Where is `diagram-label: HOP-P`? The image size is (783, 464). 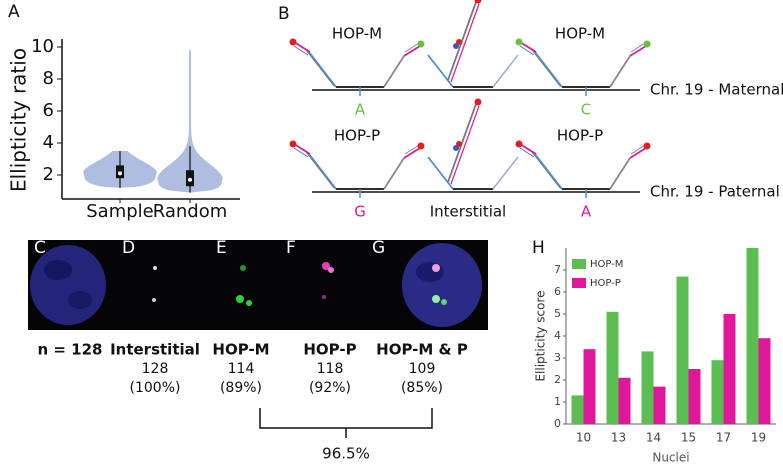 diagram-label: HOP-P is located at coordinates (357, 136).